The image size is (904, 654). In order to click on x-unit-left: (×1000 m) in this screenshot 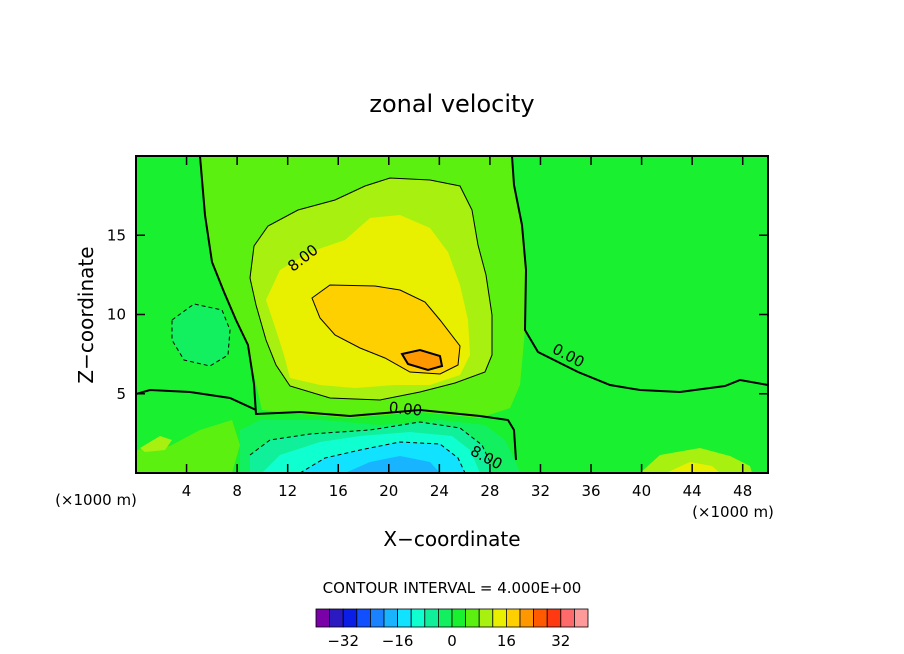, I will do `click(96, 500)`.